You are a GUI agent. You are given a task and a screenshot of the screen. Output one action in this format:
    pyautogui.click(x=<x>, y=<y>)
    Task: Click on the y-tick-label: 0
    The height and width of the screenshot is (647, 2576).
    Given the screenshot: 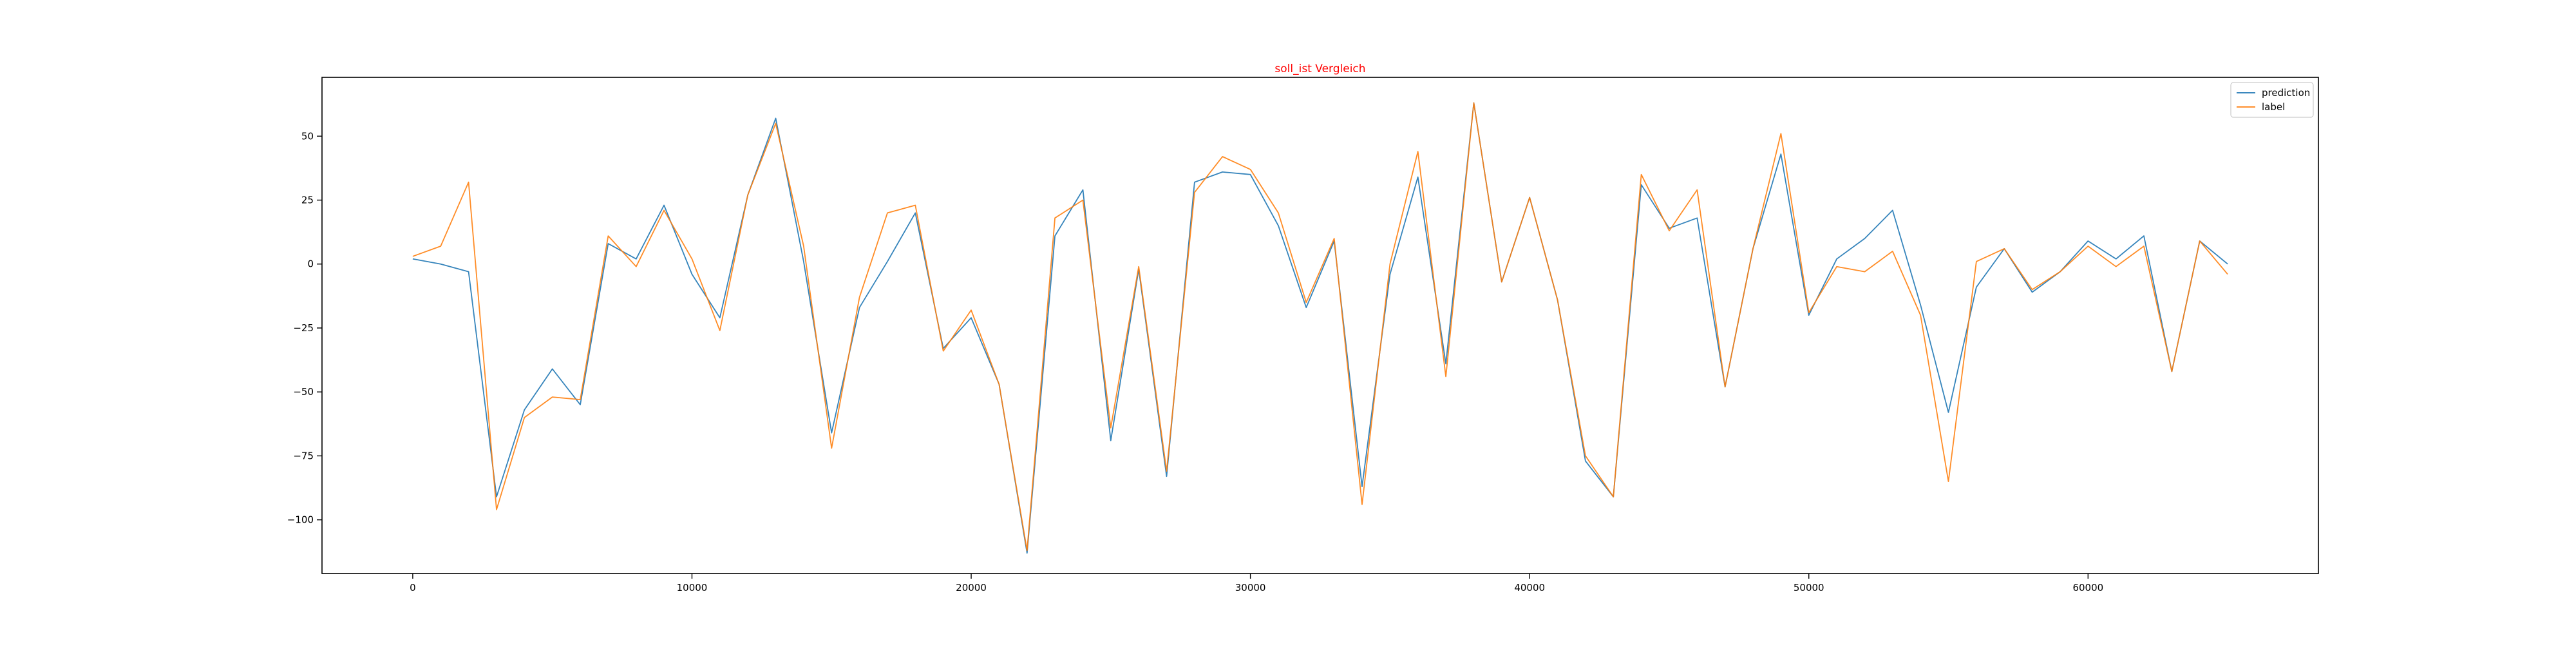 What is the action you would take?
    pyautogui.click(x=310, y=264)
    